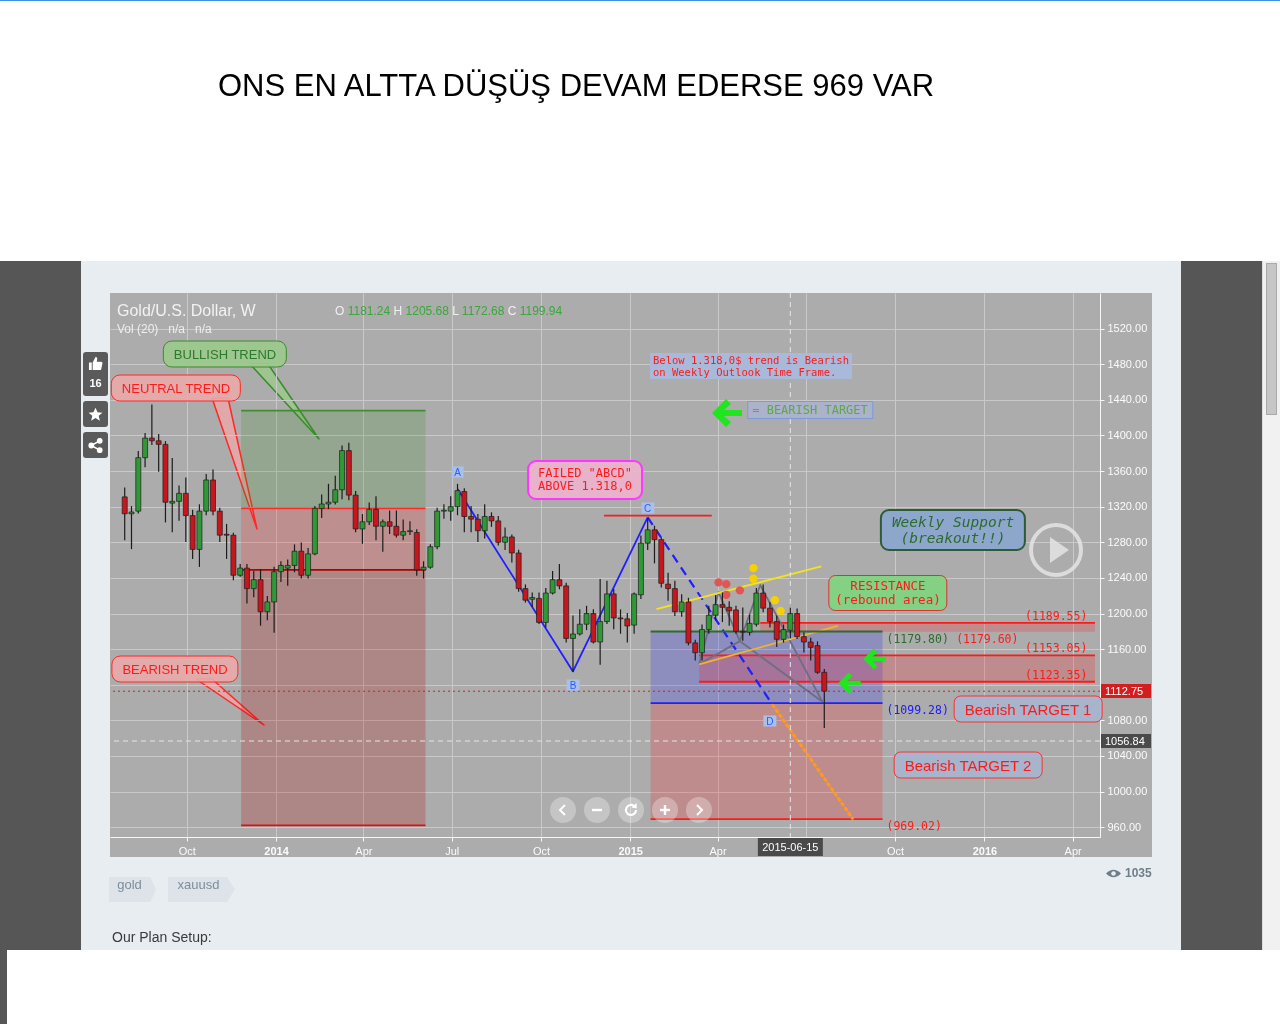 The height and width of the screenshot is (1024, 1280). I want to click on y-tick-label: 1040.00, so click(1127, 755).